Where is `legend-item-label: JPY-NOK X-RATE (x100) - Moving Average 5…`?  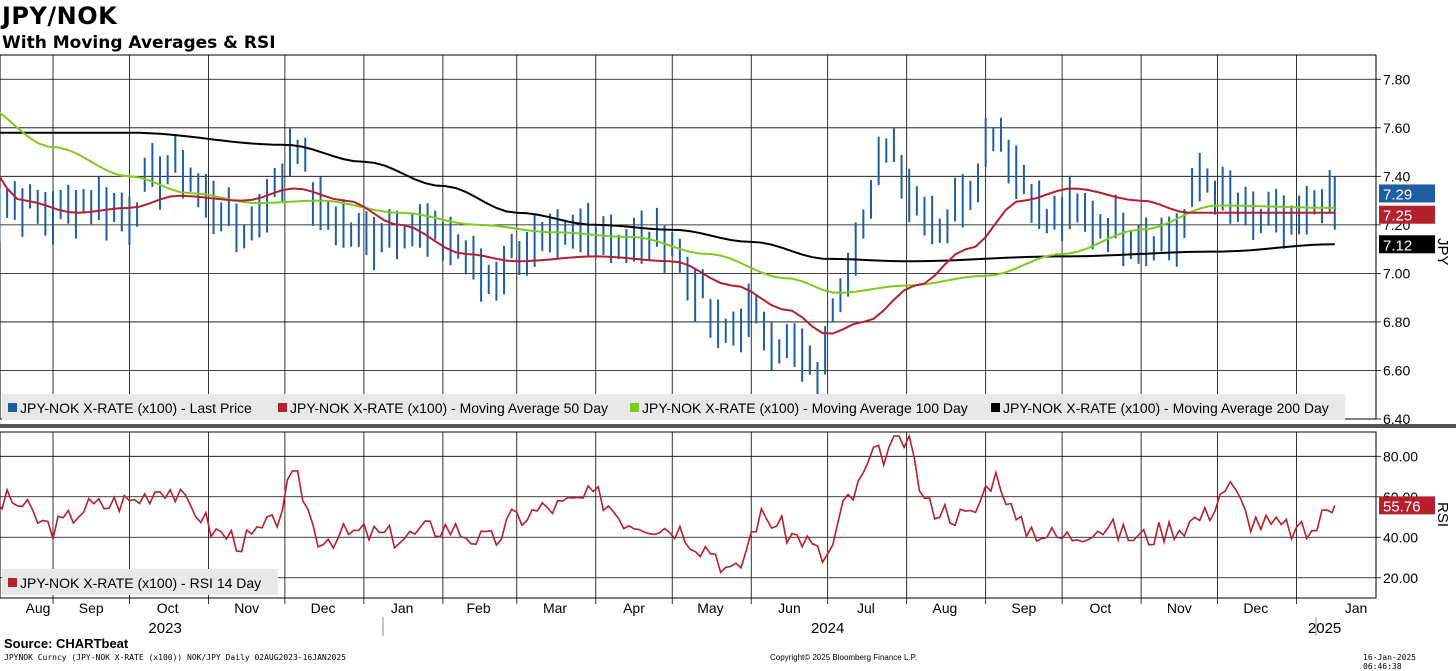 legend-item-label: JPY-NOK X-RATE (x100) - Moving Average 5… is located at coordinates (449, 408).